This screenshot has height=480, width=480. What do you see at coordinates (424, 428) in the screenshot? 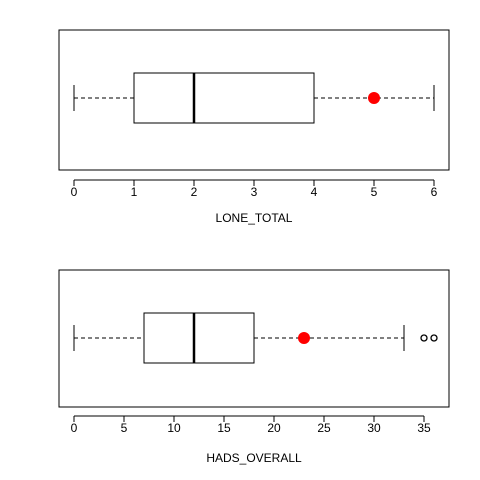
I see `x-tick-label: 35` at bounding box center [424, 428].